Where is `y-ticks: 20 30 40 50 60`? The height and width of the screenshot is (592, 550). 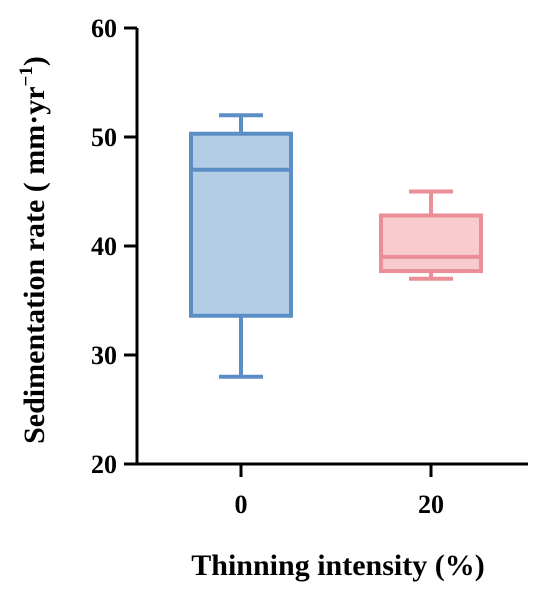
y-ticks: 20 30 40 50 60 is located at coordinates (114, 246).